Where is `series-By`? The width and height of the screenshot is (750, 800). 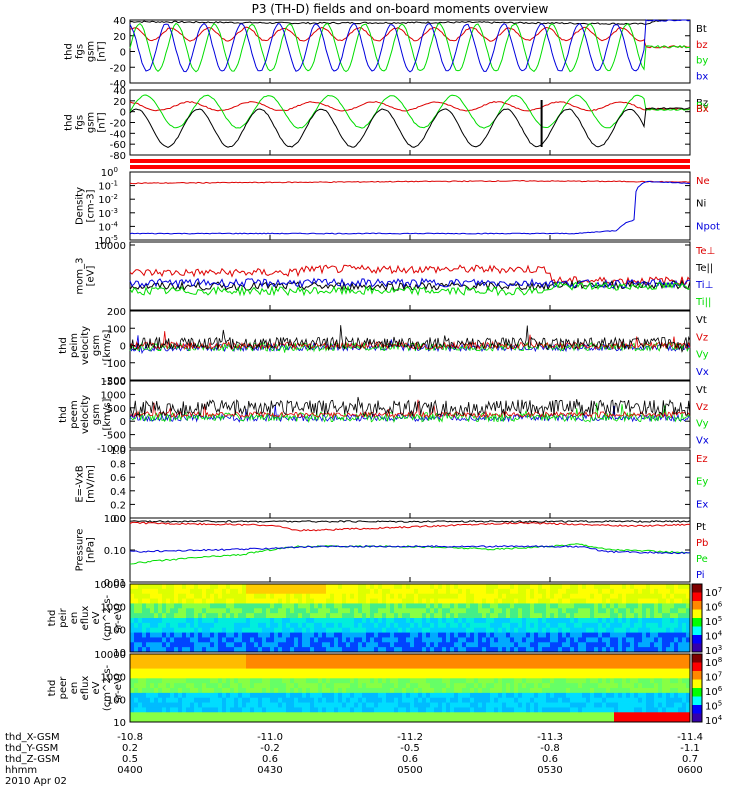
series-By is located at coordinates (410, 111).